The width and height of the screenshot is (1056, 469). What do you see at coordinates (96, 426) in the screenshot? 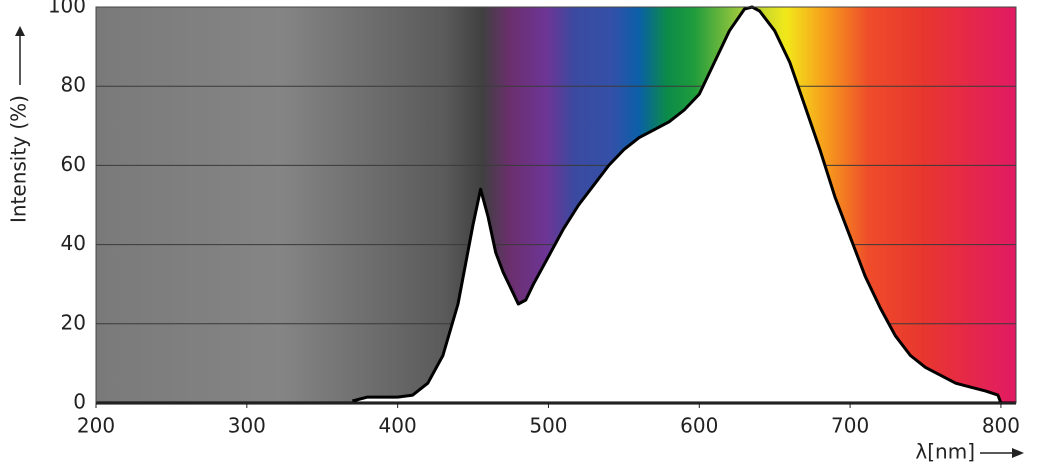
I see `x-tick-label: 200` at bounding box center [96, 426].